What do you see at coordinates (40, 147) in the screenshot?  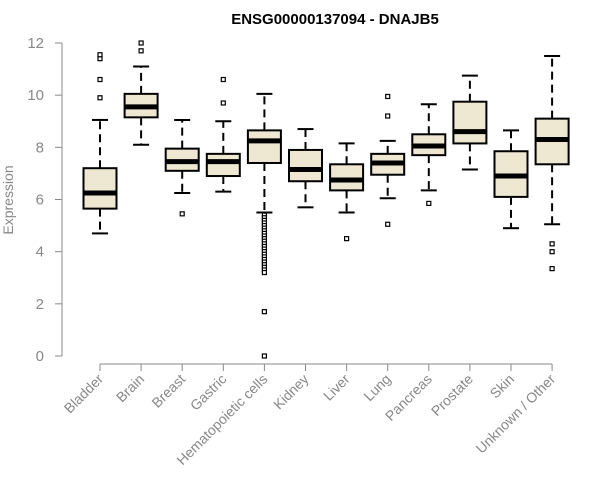 I see `y-tick-label: 8` at bounding box center [40, 147].